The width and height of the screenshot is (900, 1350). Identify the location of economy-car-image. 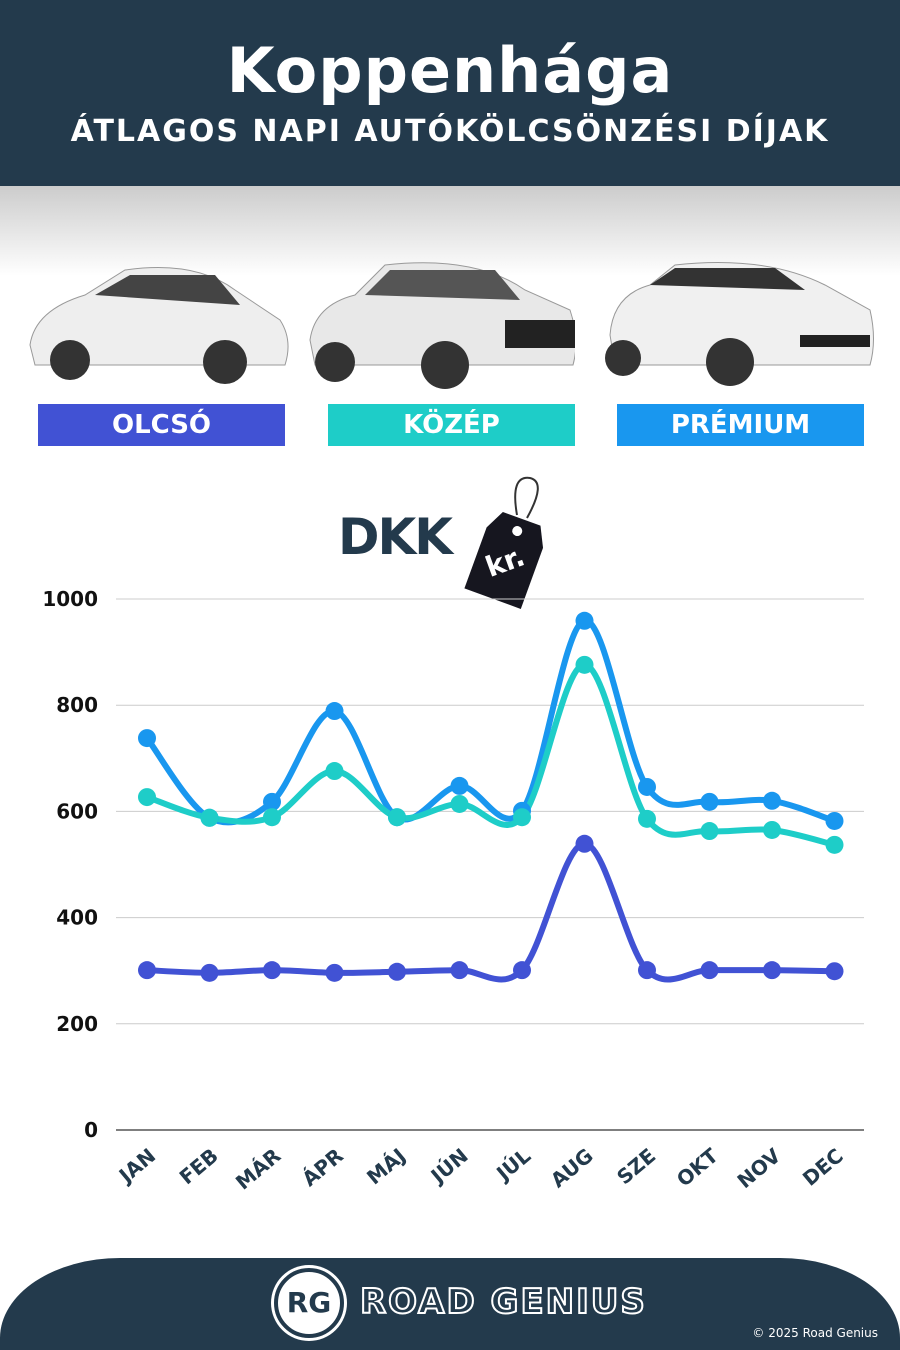
(159, 325).